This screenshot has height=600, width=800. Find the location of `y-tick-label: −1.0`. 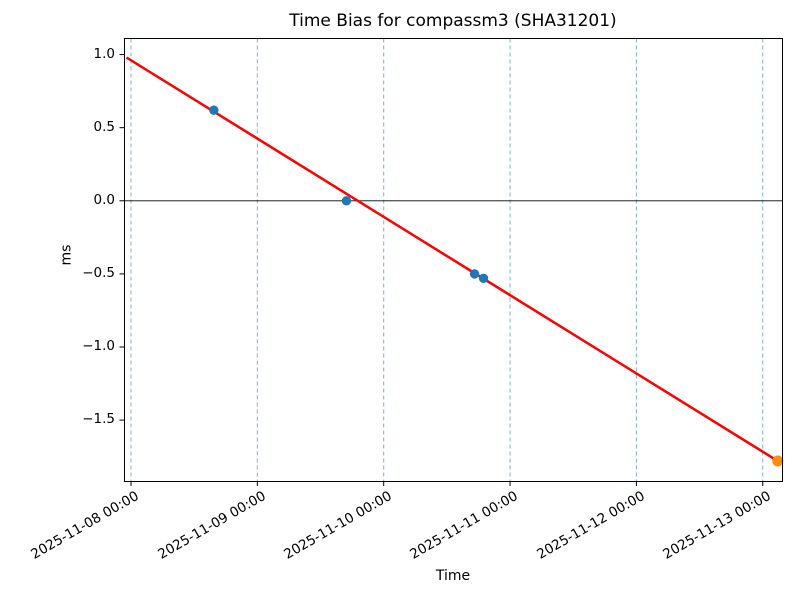

y-tick-label: −1.0 is located at coordinates (98, 345).